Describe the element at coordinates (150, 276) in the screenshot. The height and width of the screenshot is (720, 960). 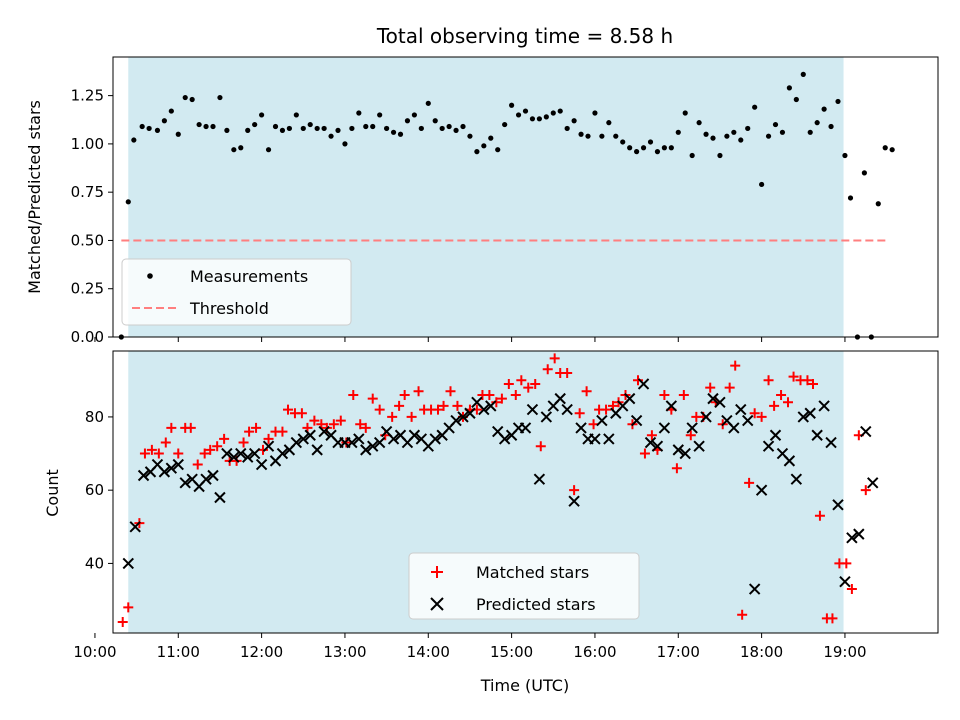
I see `legend-measurements-marker` at that location.